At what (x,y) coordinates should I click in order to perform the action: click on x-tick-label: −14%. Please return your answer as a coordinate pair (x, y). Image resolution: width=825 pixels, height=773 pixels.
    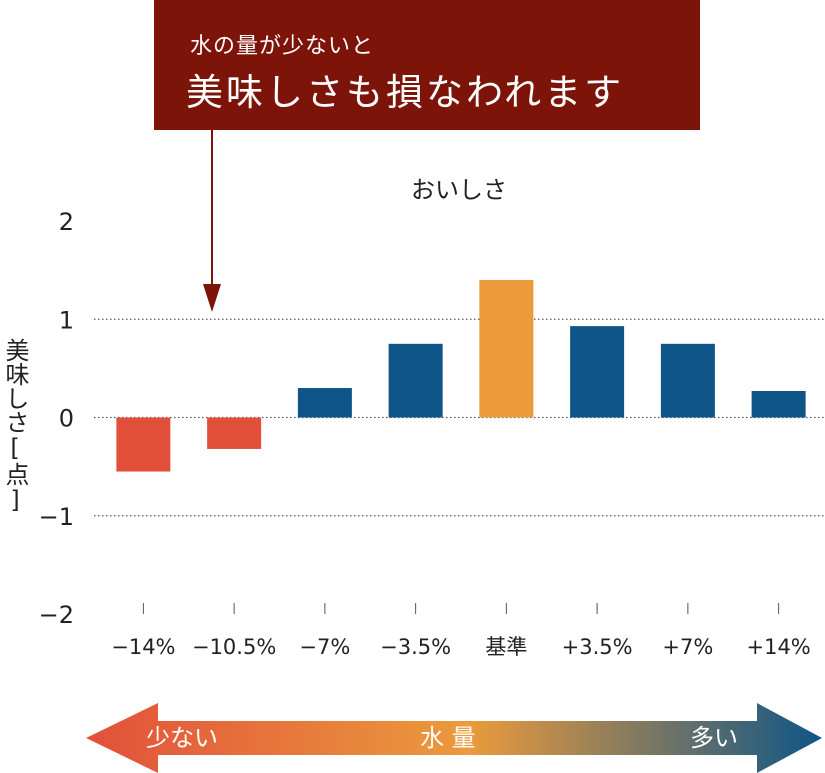
    Looking at the image, I should click on (143, 647).